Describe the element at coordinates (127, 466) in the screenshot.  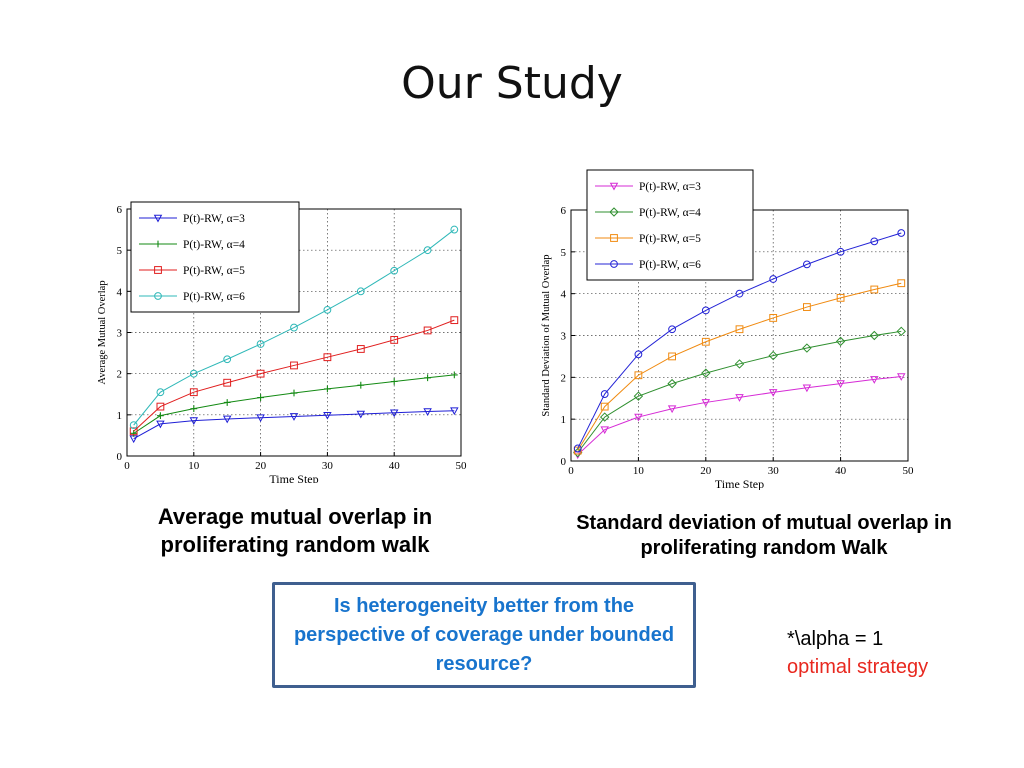
I see `x-tick-label: 0` at that location.